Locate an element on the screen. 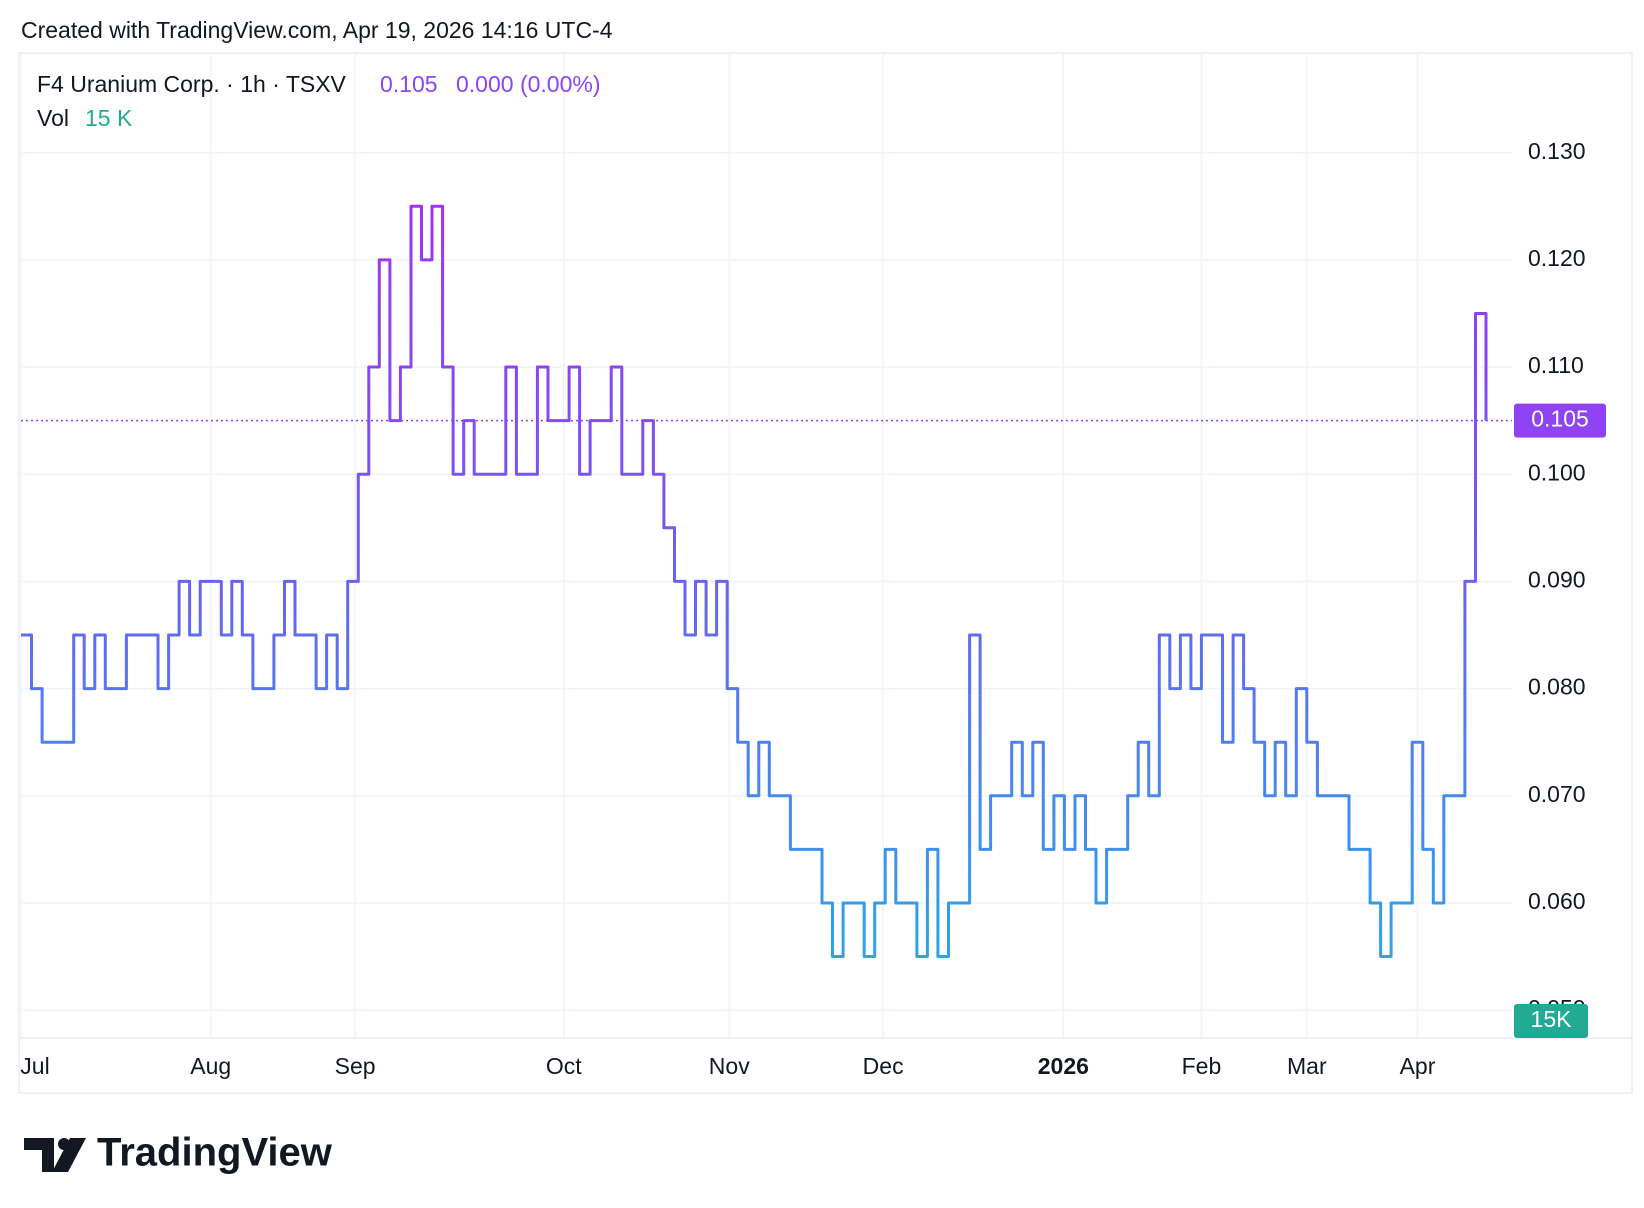 The height and width of the screenshot is (1208, 1644). last-price-badge is located at coordinates (1560, 420).